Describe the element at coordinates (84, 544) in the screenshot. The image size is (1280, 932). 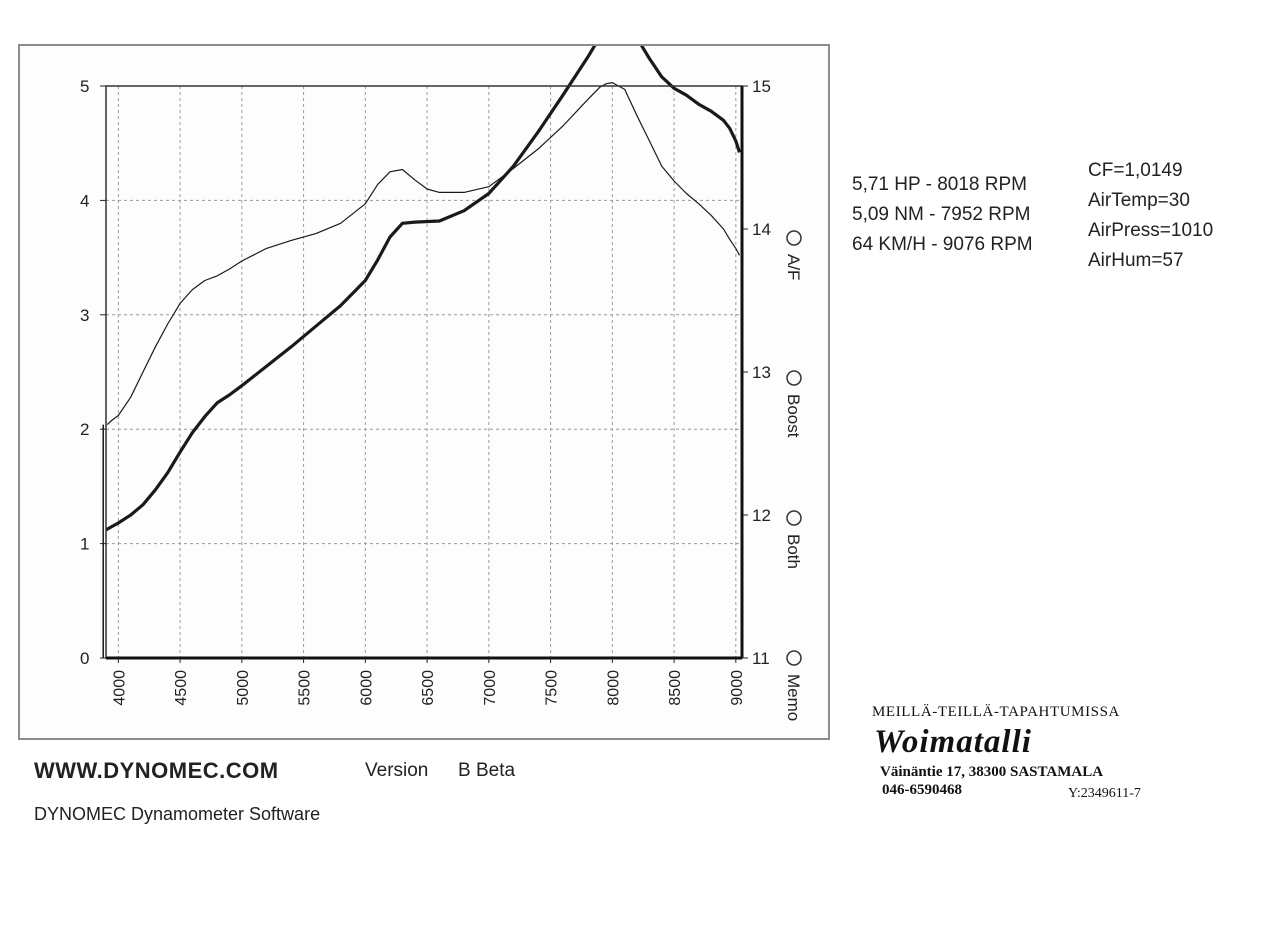
I see `y-tick-label: 1` at that location.